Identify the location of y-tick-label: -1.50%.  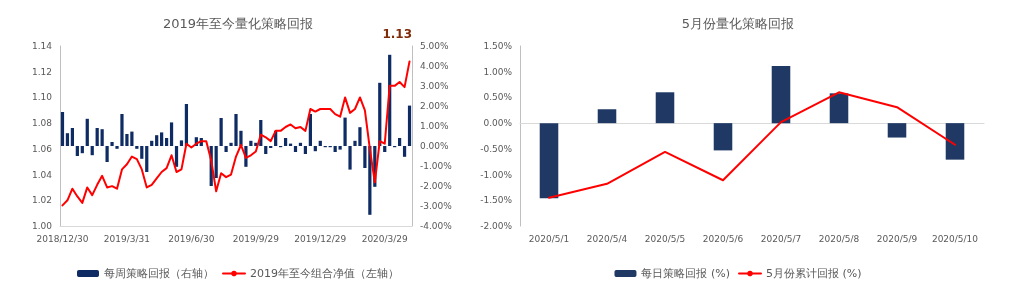
(496, 200).